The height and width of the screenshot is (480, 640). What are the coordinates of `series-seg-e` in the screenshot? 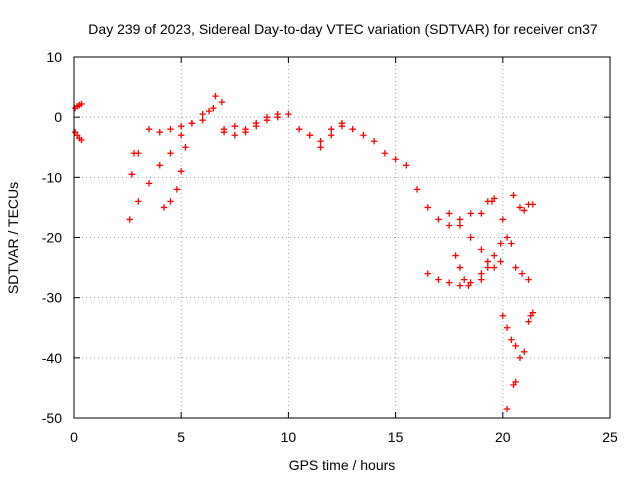 It's located at (170, 127).